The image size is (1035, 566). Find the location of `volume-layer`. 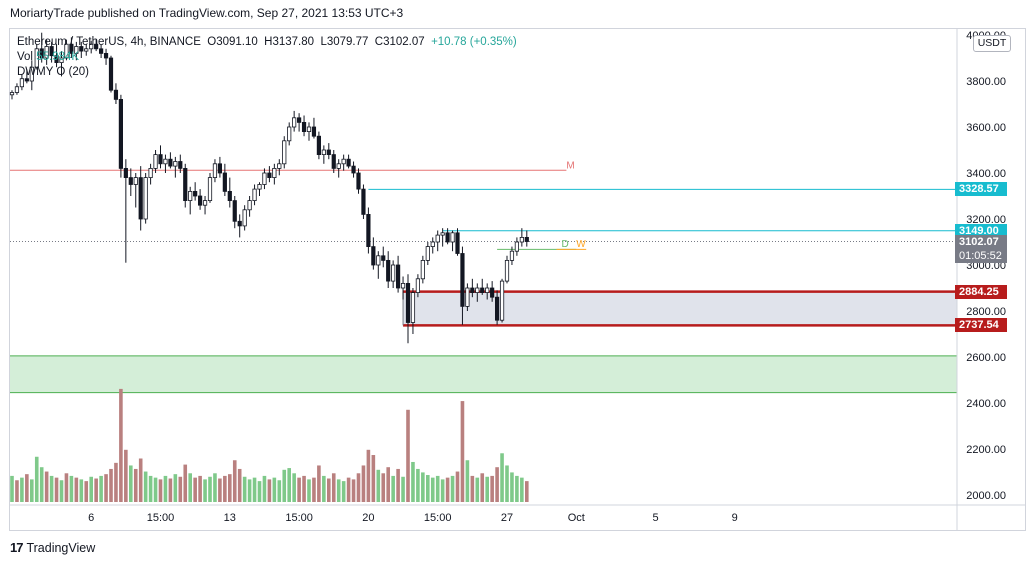

volume-layer is located at coordinates (269, 445).